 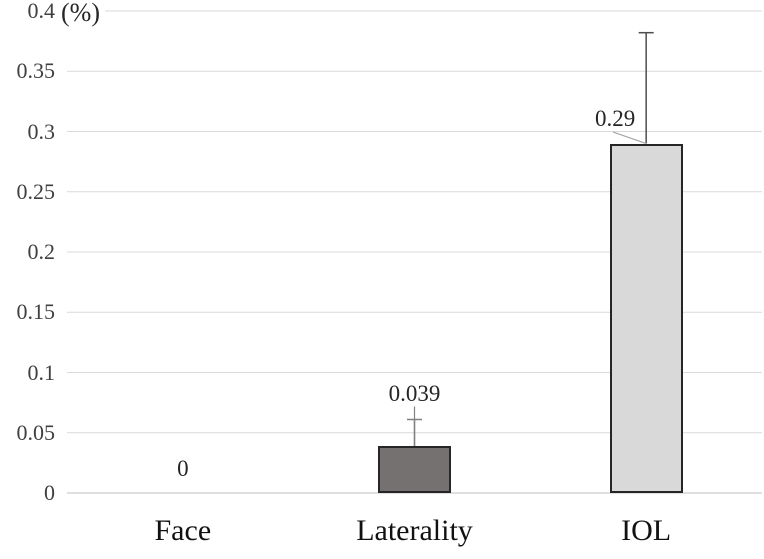 What do you see at coordinates (414, 469) in the screenshot?
I see `bar-laterality` at bounding box center [414, 469].